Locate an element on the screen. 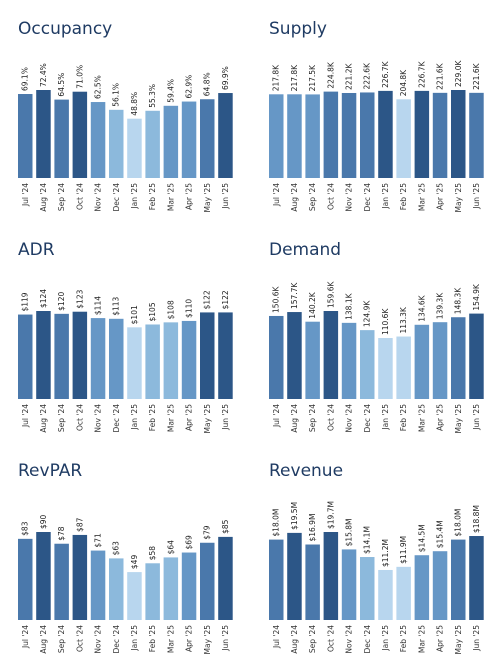  revpar-data-label: $63 is located at coordinates (116, 548).